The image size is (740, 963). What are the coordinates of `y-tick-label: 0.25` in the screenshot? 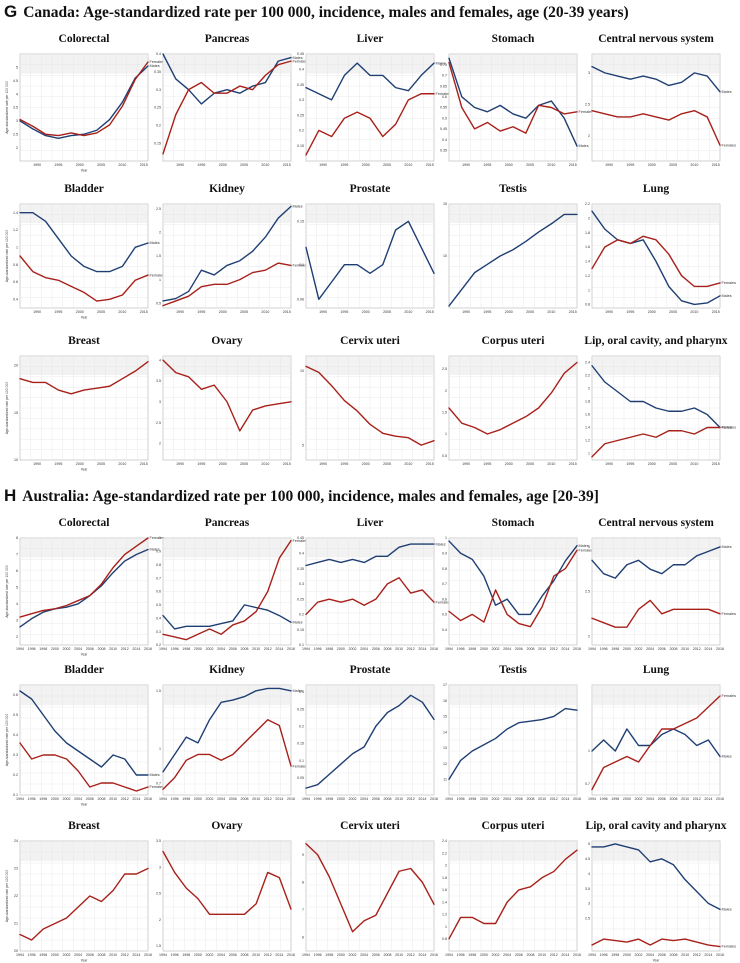 It's located at (300, 115).